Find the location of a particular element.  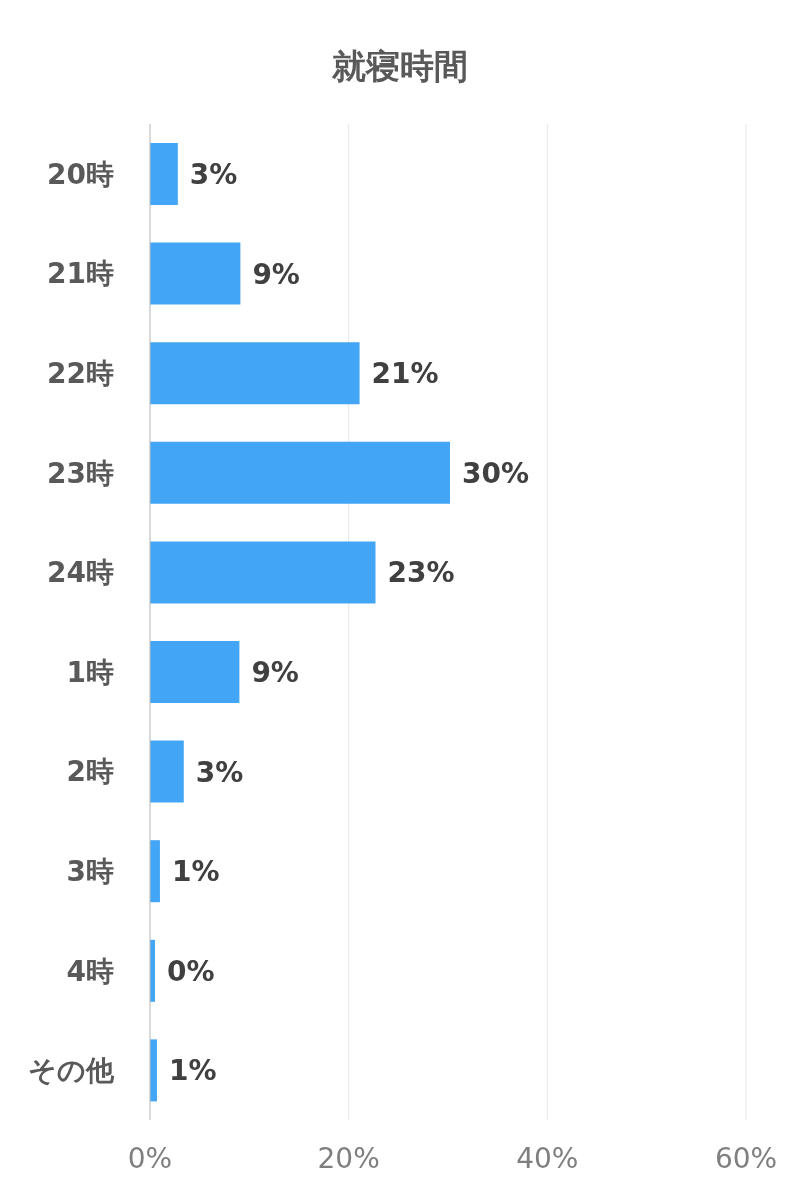

data-label: 21% is located at coordinates (405, 374).